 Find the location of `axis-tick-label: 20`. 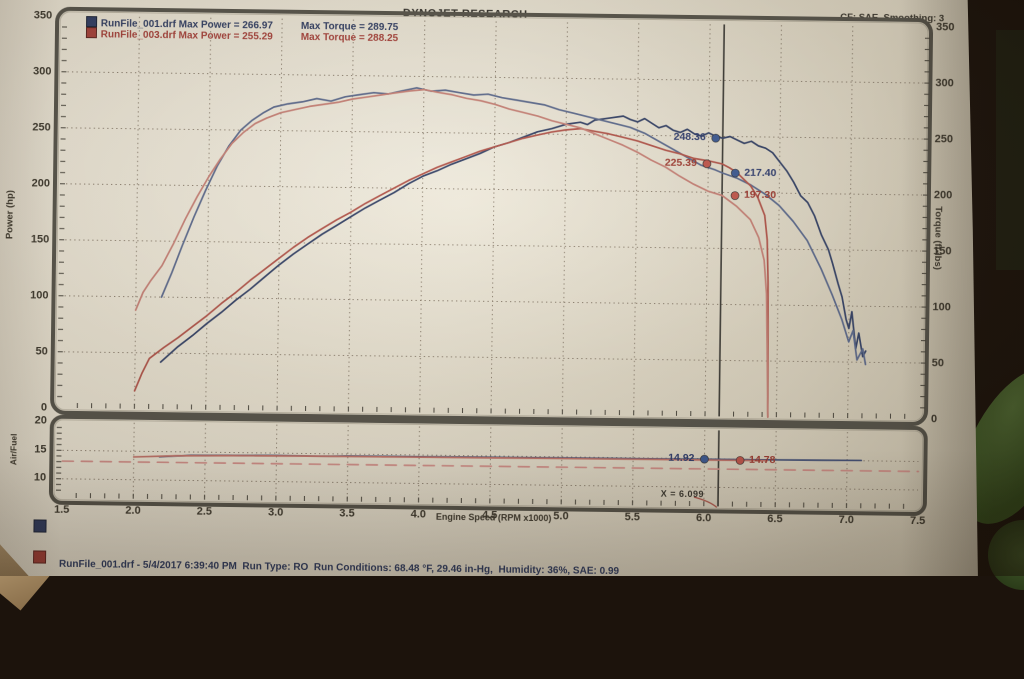

axis-tick-label: 20 is located at coordinates (33, 420).